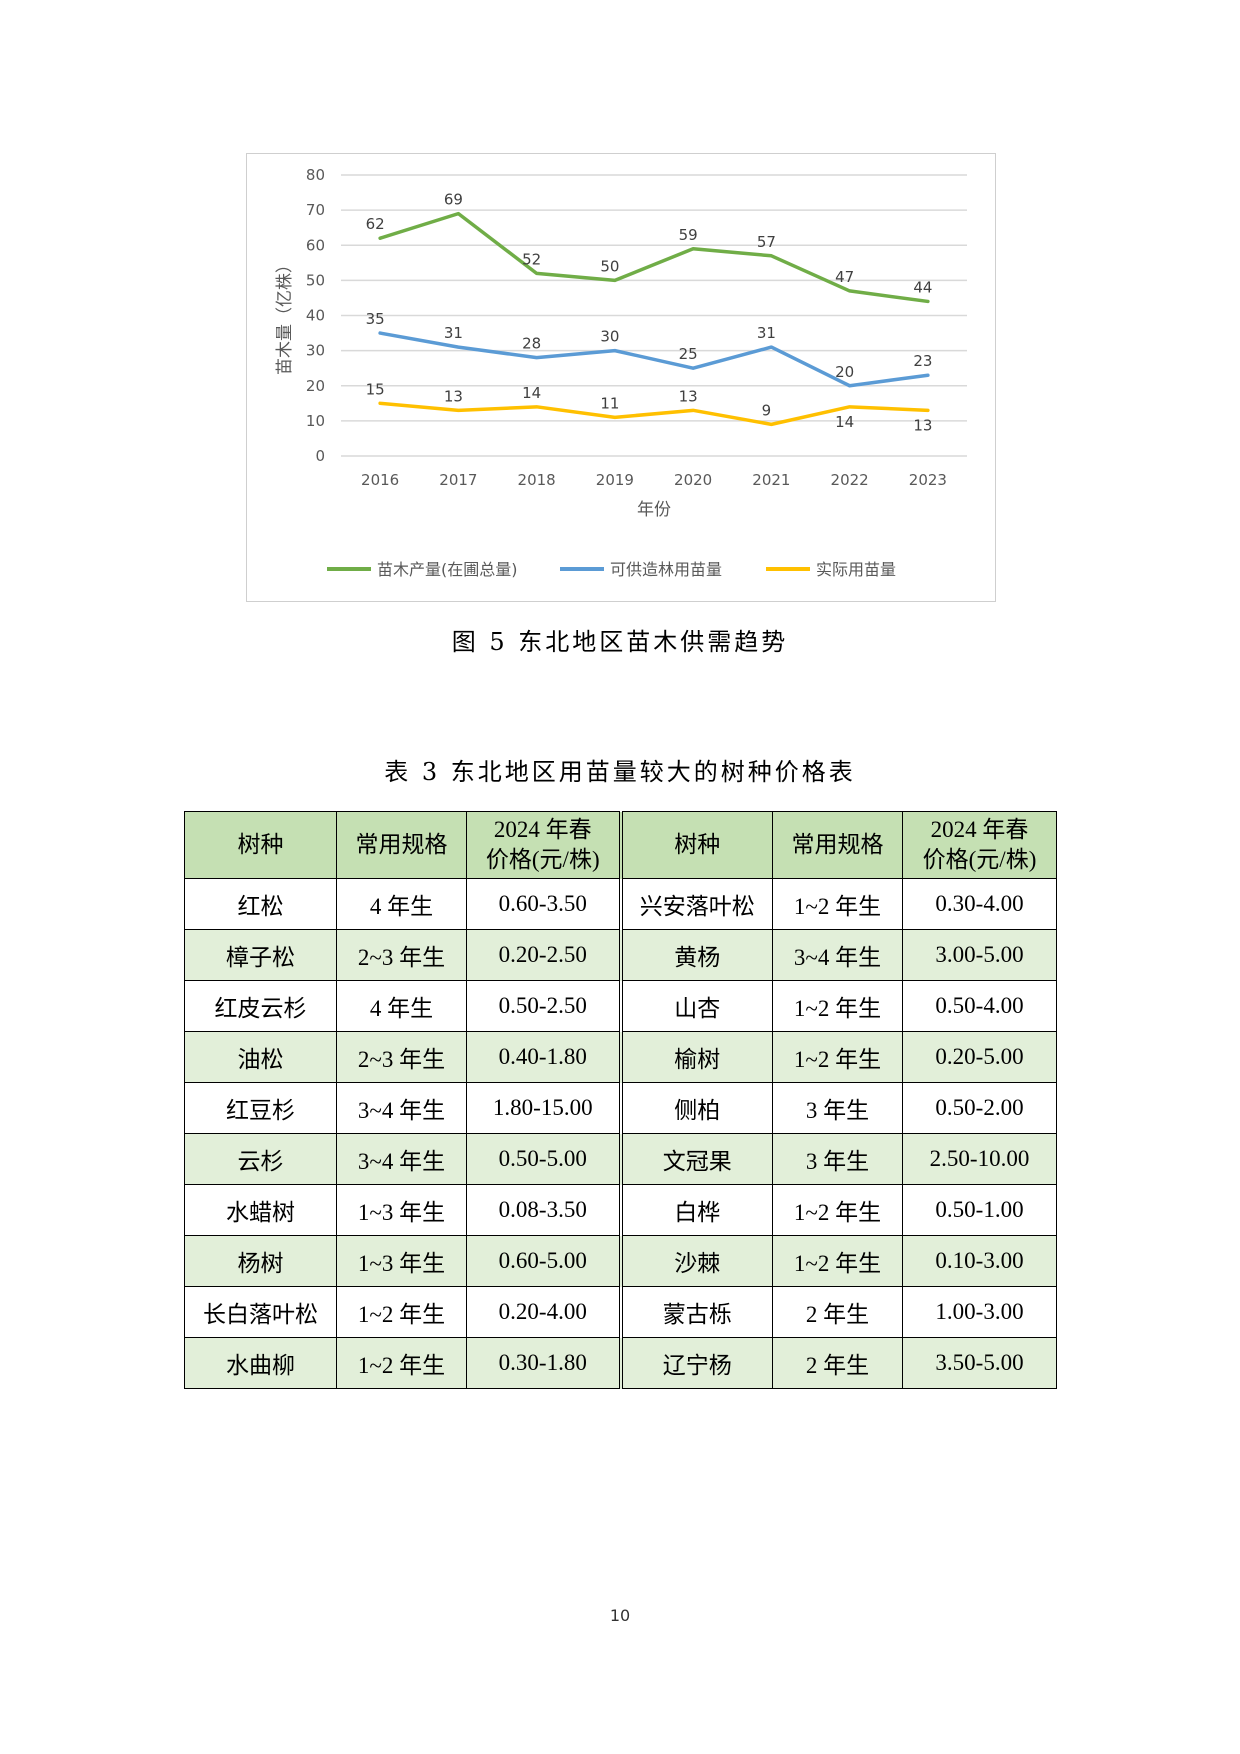  Describe the element at coordinates (375, 389) in the screenshot. I see `data-label: 15` at that location.